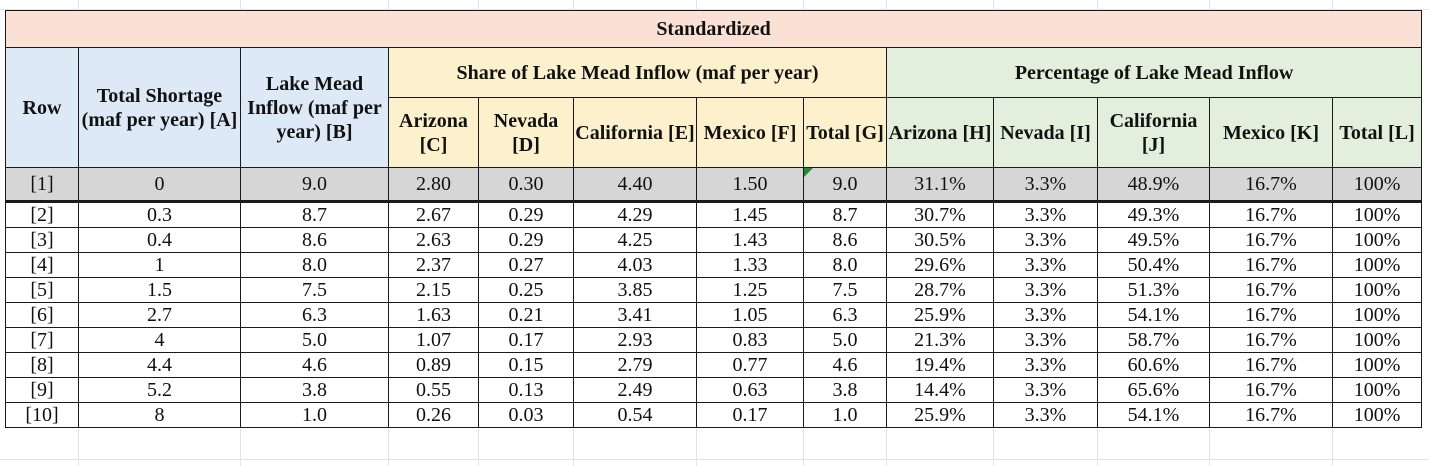 The width and height of the screenshot is (1429, 466). I want to click on header-share-california: California [E], so click(635, 132).